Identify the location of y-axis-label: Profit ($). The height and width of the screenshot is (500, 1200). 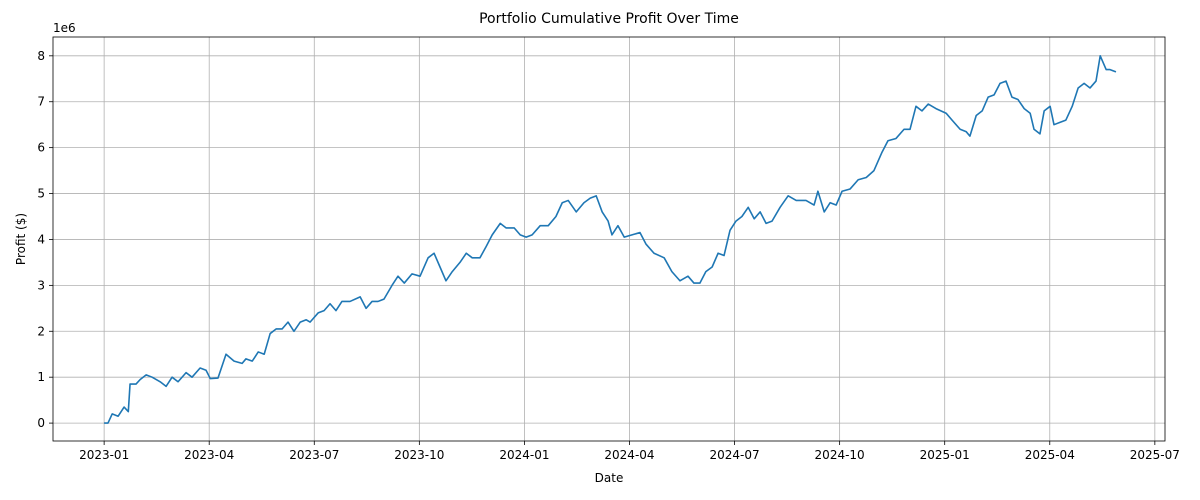
(21, 239).